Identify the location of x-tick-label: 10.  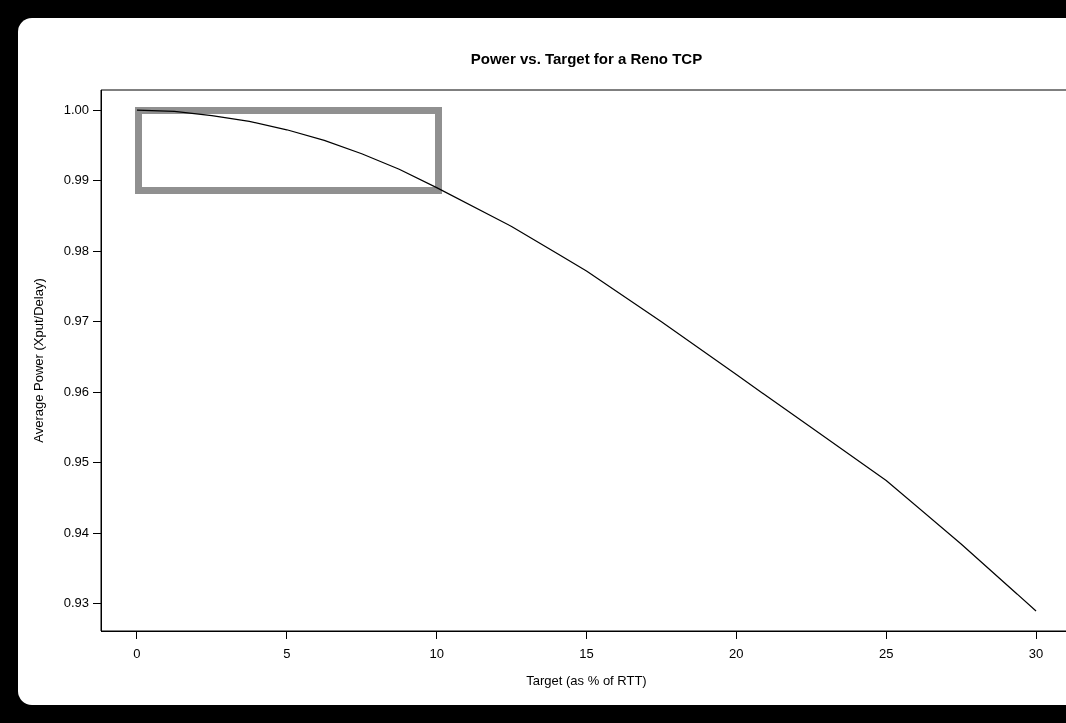
(436, 654).